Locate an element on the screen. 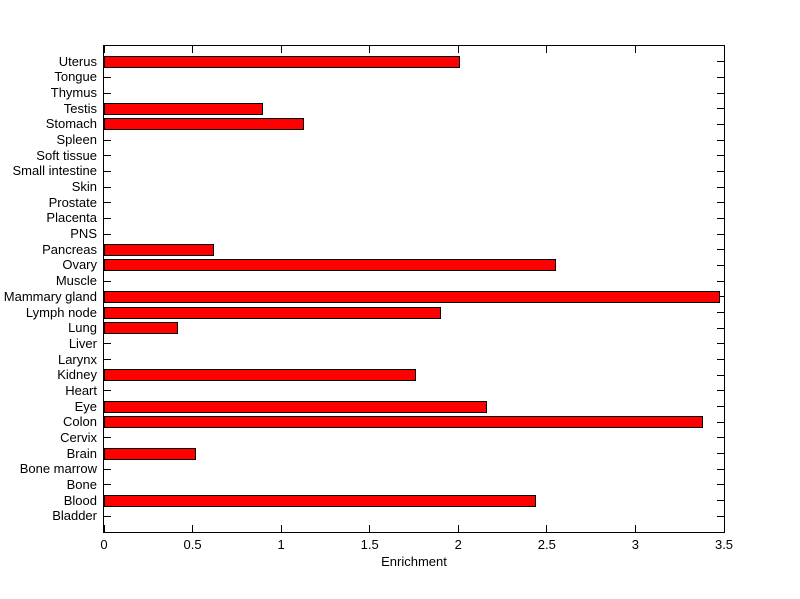  y-category-label: Kidney is located at coordinates (77, 375).